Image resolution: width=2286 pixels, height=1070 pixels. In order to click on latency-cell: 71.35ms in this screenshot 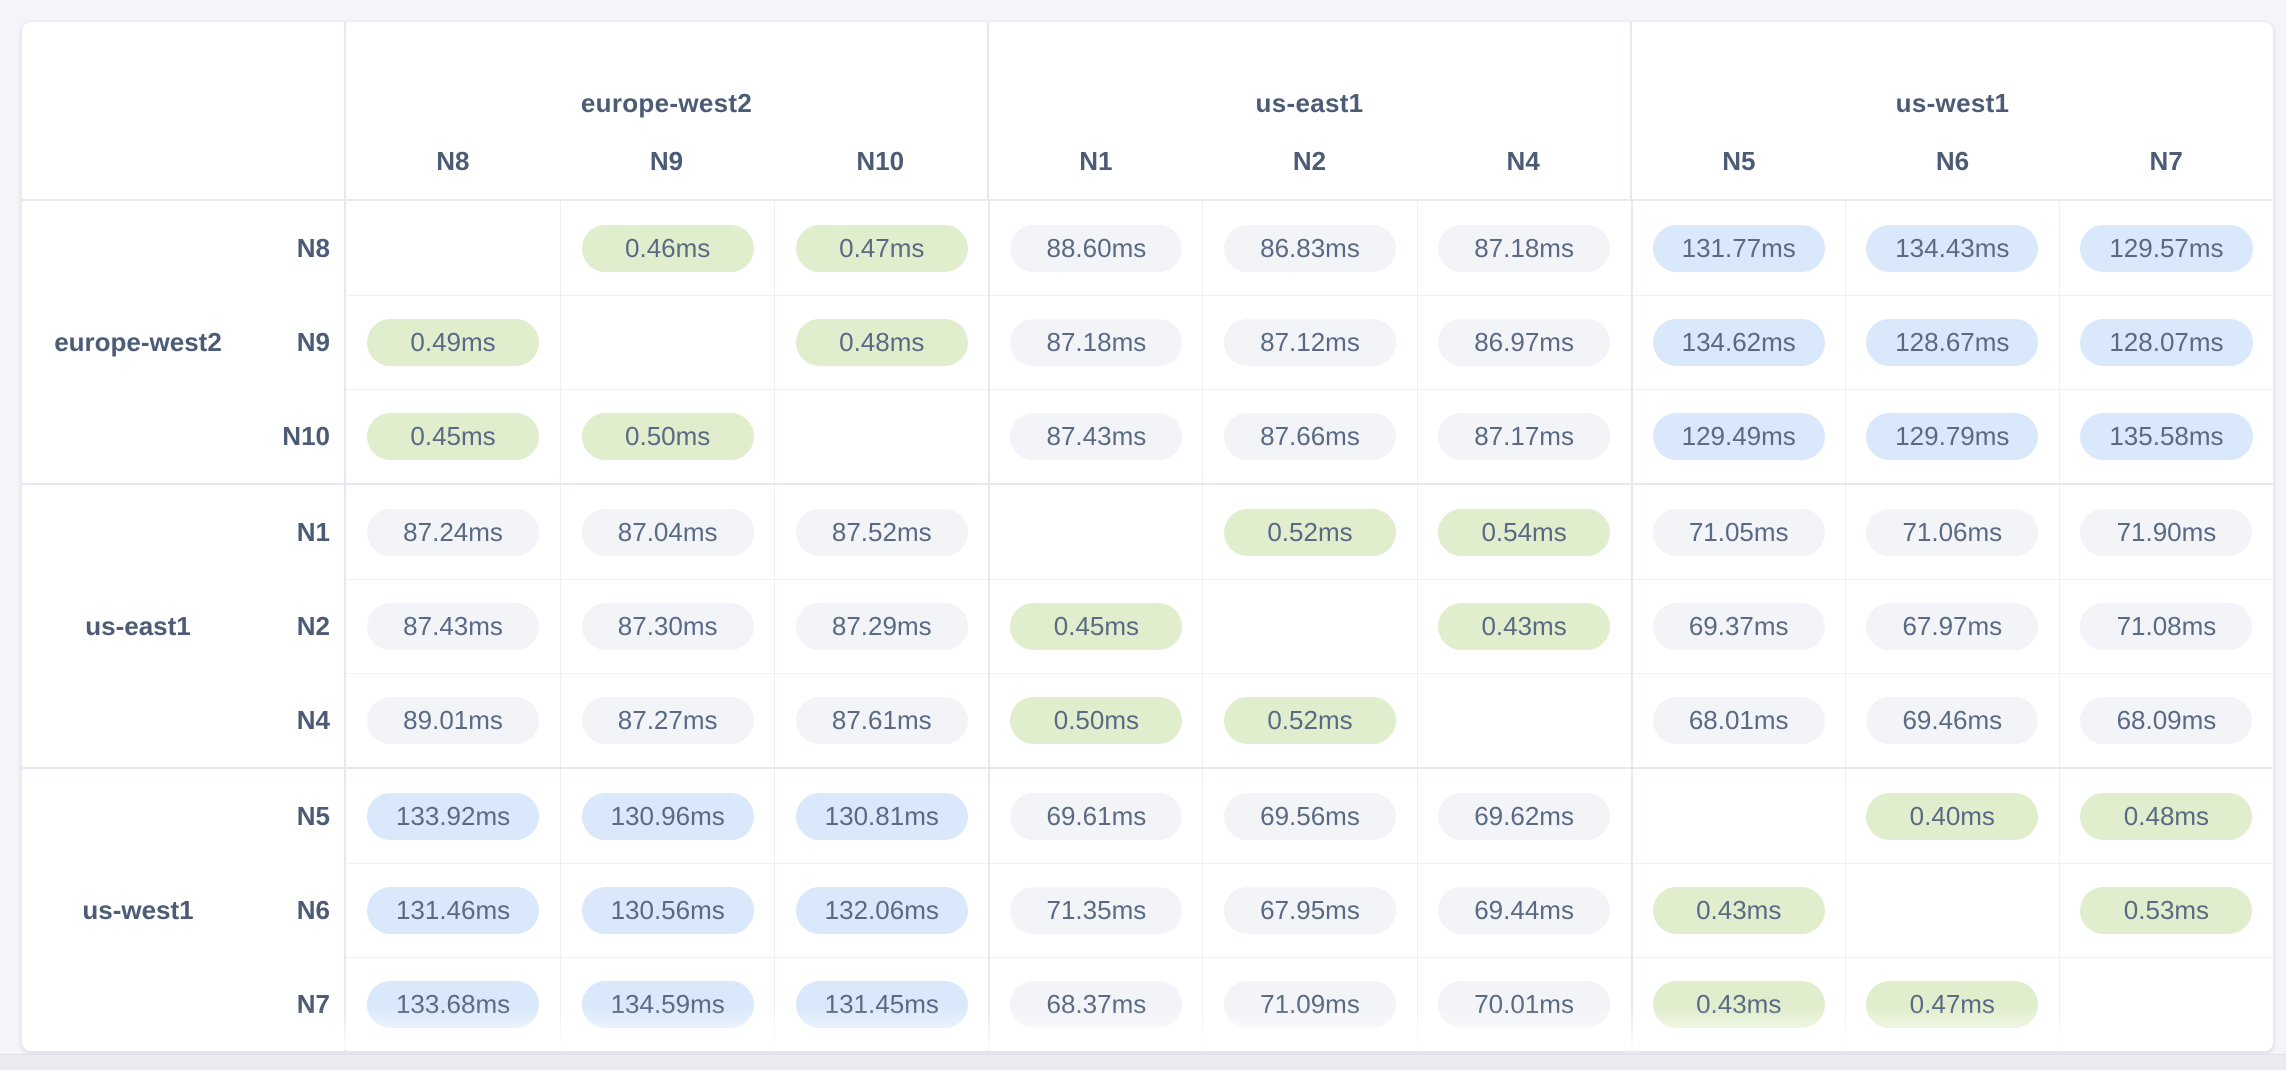, I will do `click(1095, 910)`.